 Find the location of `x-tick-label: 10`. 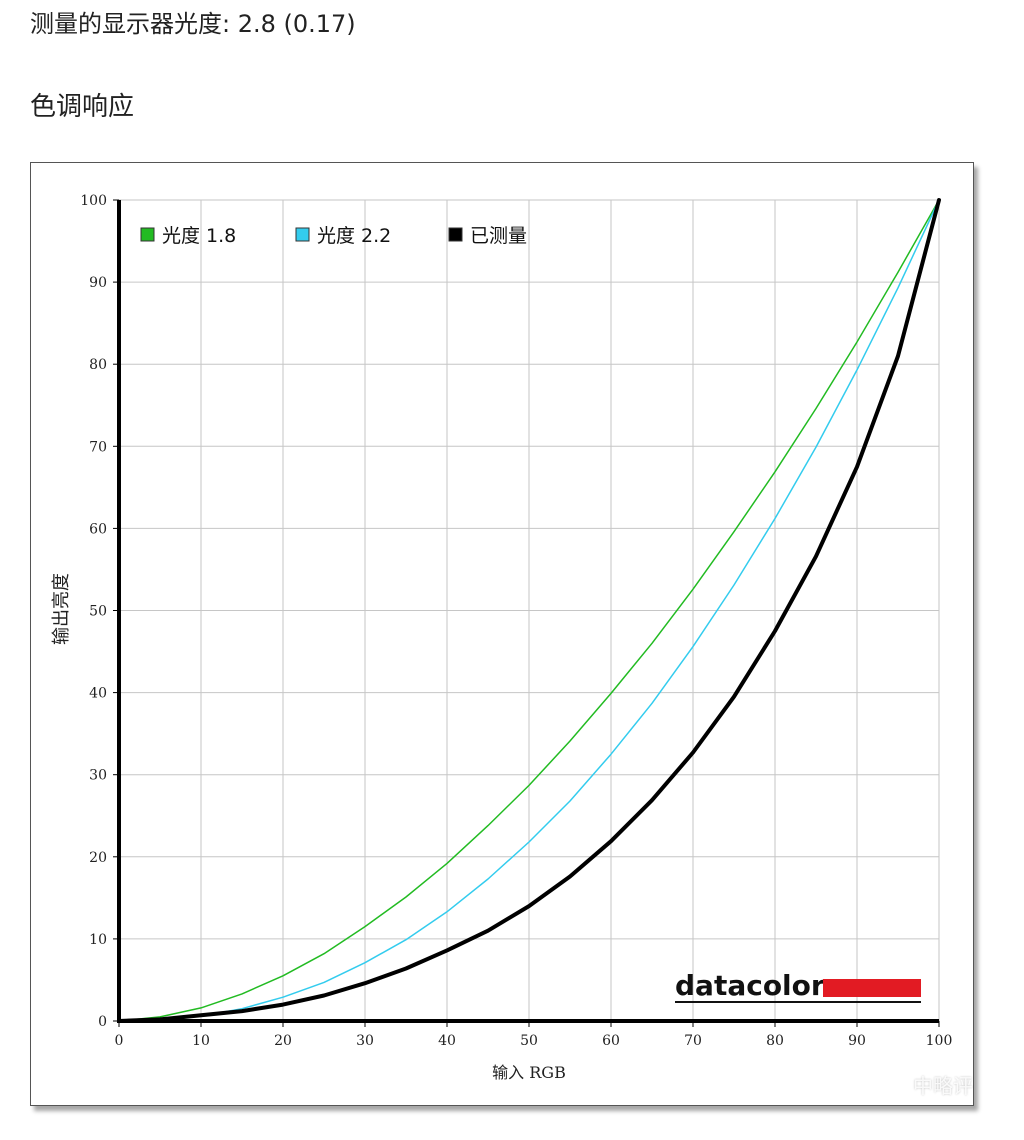

x-tick-label: 10 is located at coordinates (201, 1041).